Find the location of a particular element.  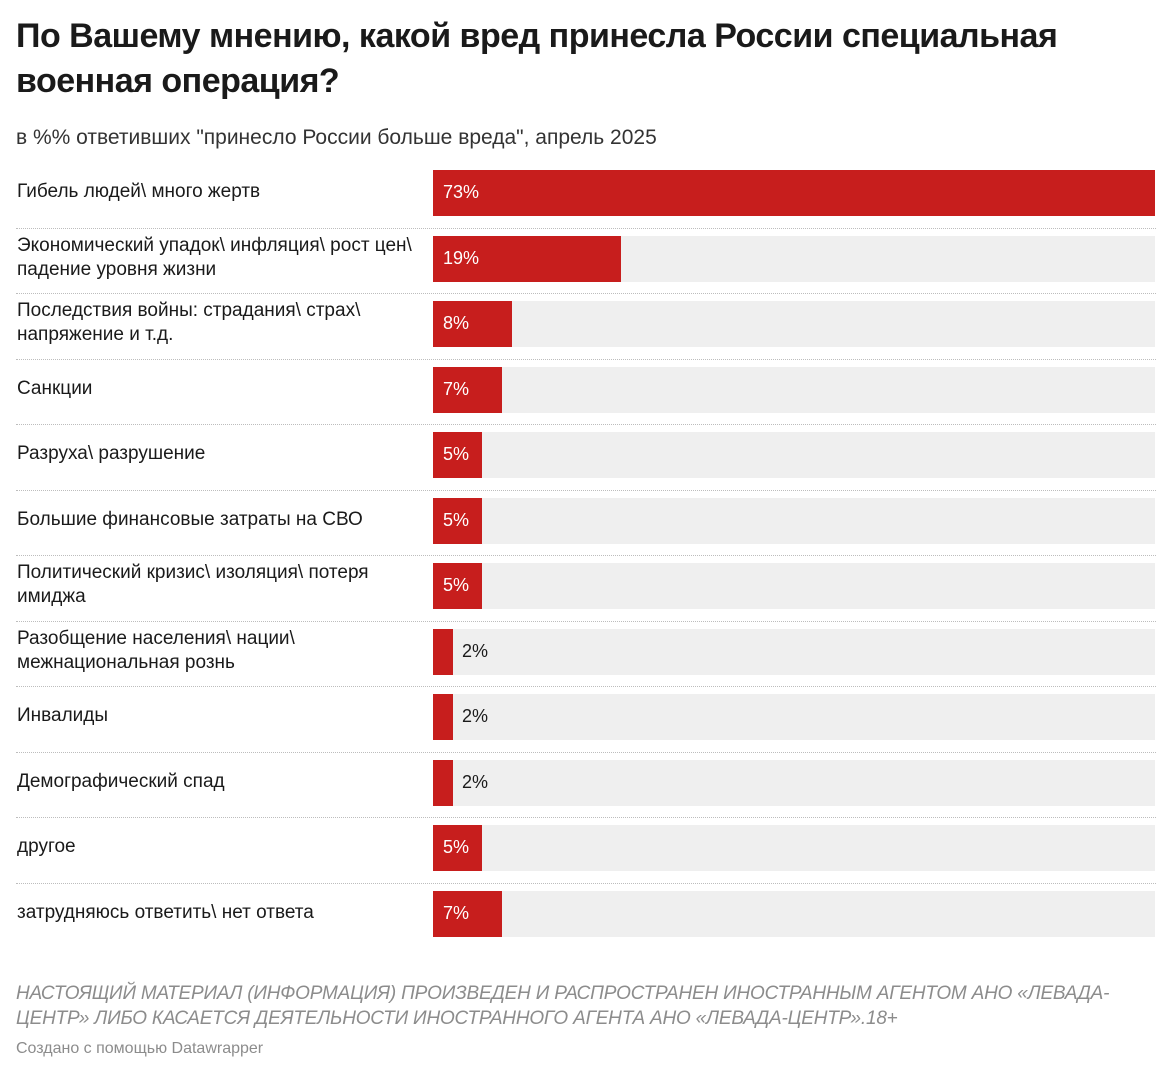

category-label: Инвалиды is located at coordinates (63, 715).